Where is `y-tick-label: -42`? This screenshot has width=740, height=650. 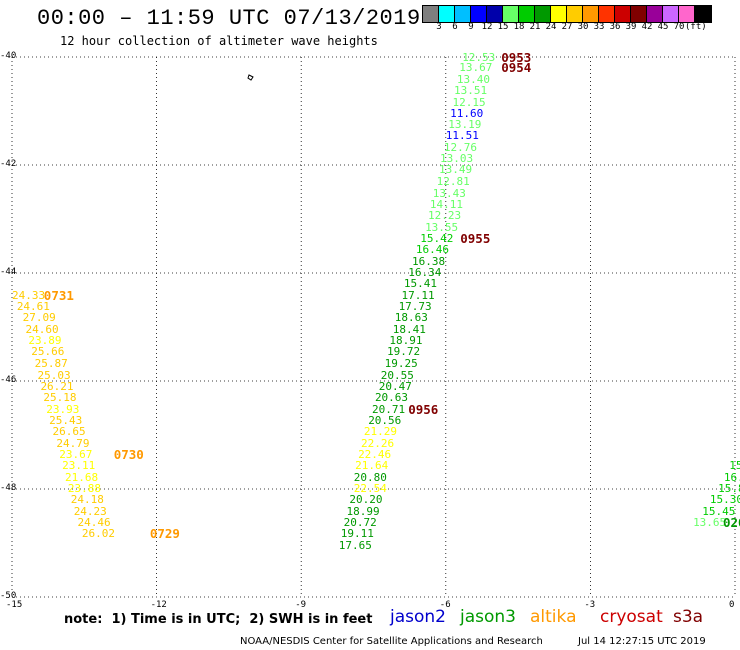
y-tick-label: -42 is located at coordinates (8, 164).